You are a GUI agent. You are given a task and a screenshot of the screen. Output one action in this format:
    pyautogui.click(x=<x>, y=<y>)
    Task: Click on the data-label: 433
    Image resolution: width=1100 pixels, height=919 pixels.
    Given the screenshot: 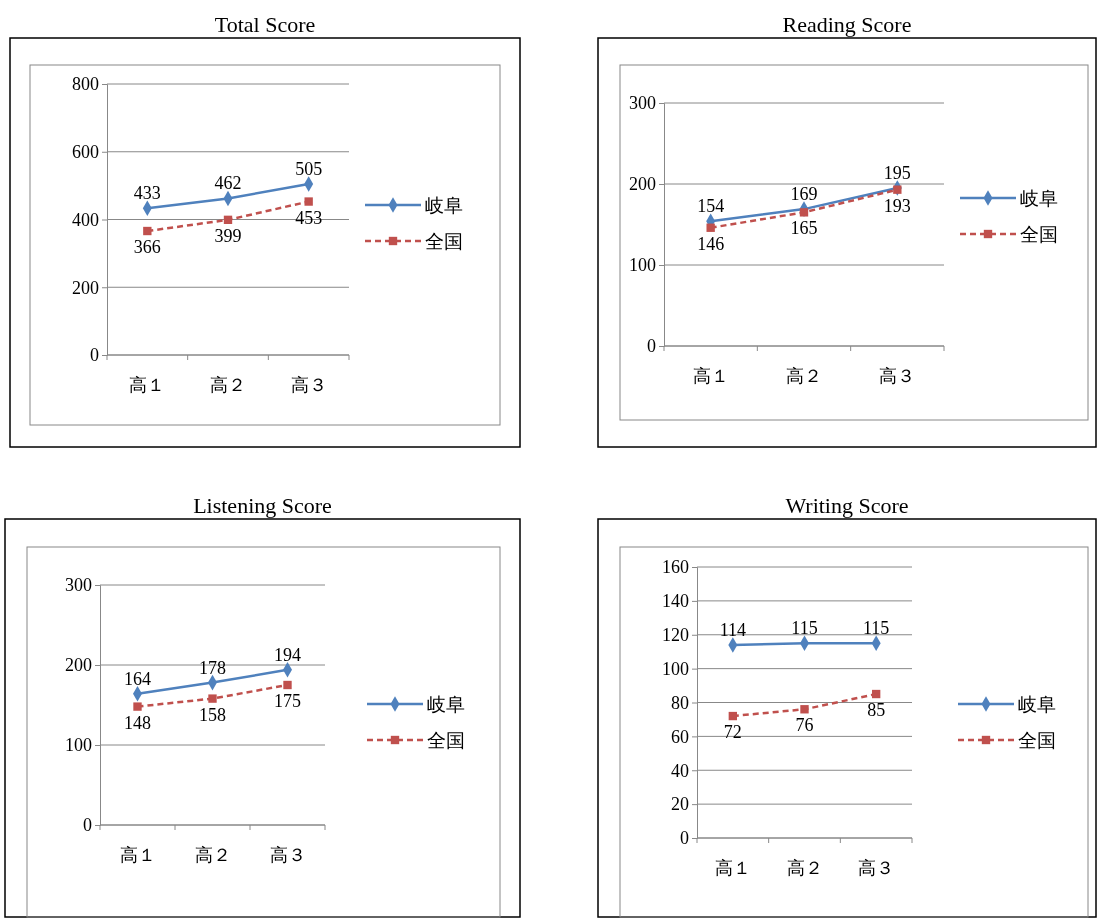 What is the action you would take?
    pyautogui.click(x=147, y=193)
    